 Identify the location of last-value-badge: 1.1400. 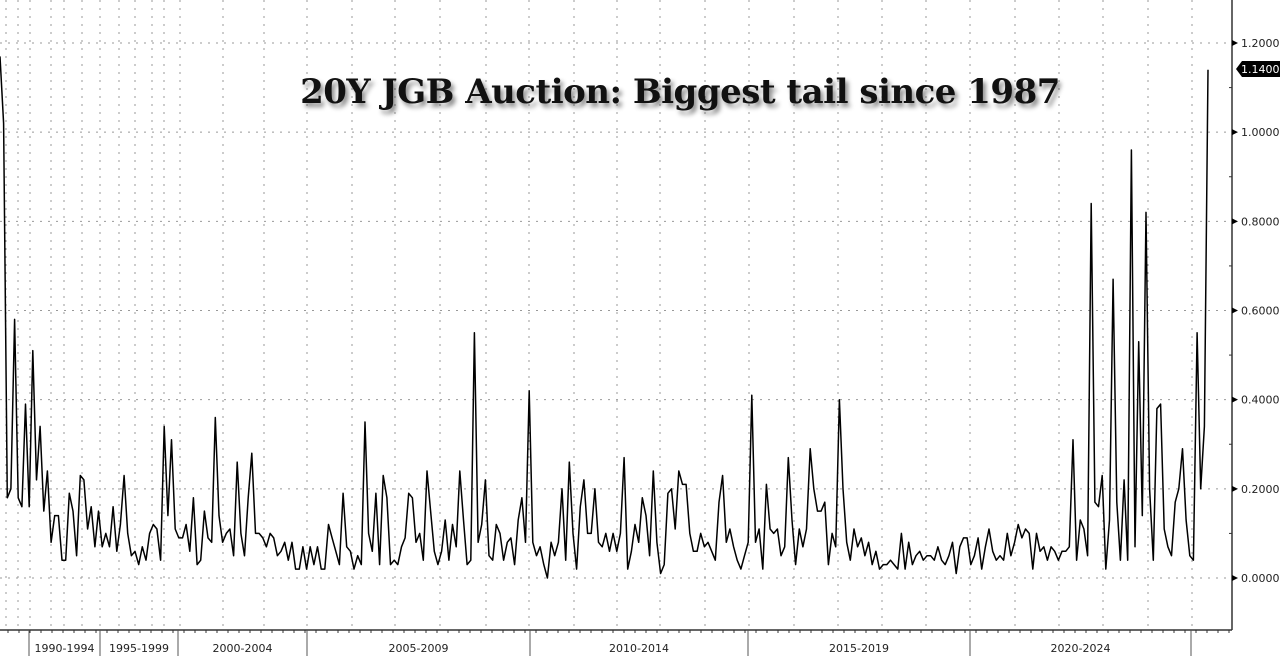
(1258, 69).